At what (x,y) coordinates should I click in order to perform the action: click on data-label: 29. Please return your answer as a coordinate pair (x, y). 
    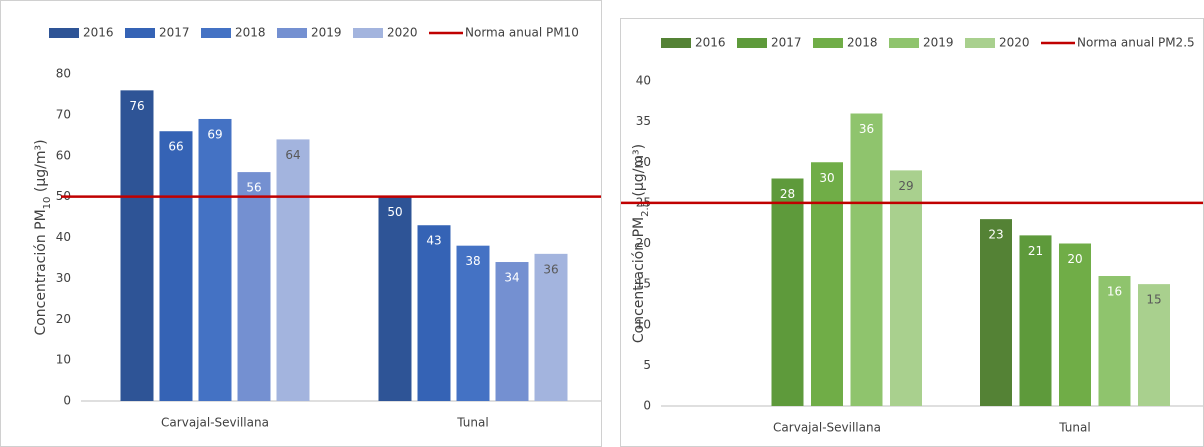
    Looking at the image, I should click on (905, 186).